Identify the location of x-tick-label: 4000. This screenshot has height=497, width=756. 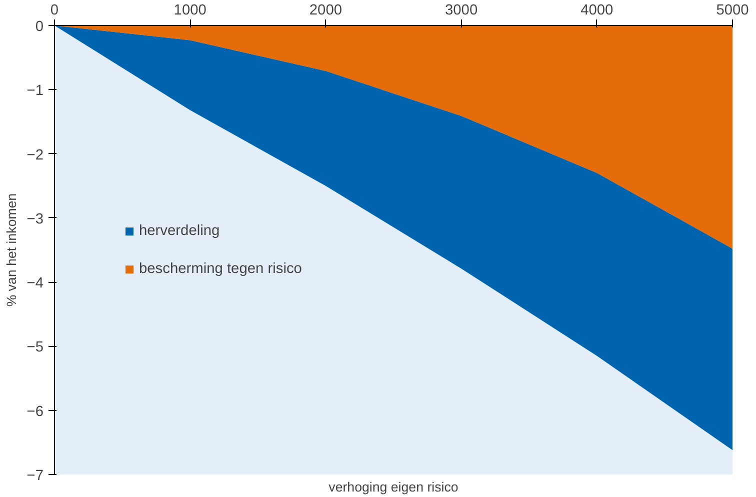
(597, 10).